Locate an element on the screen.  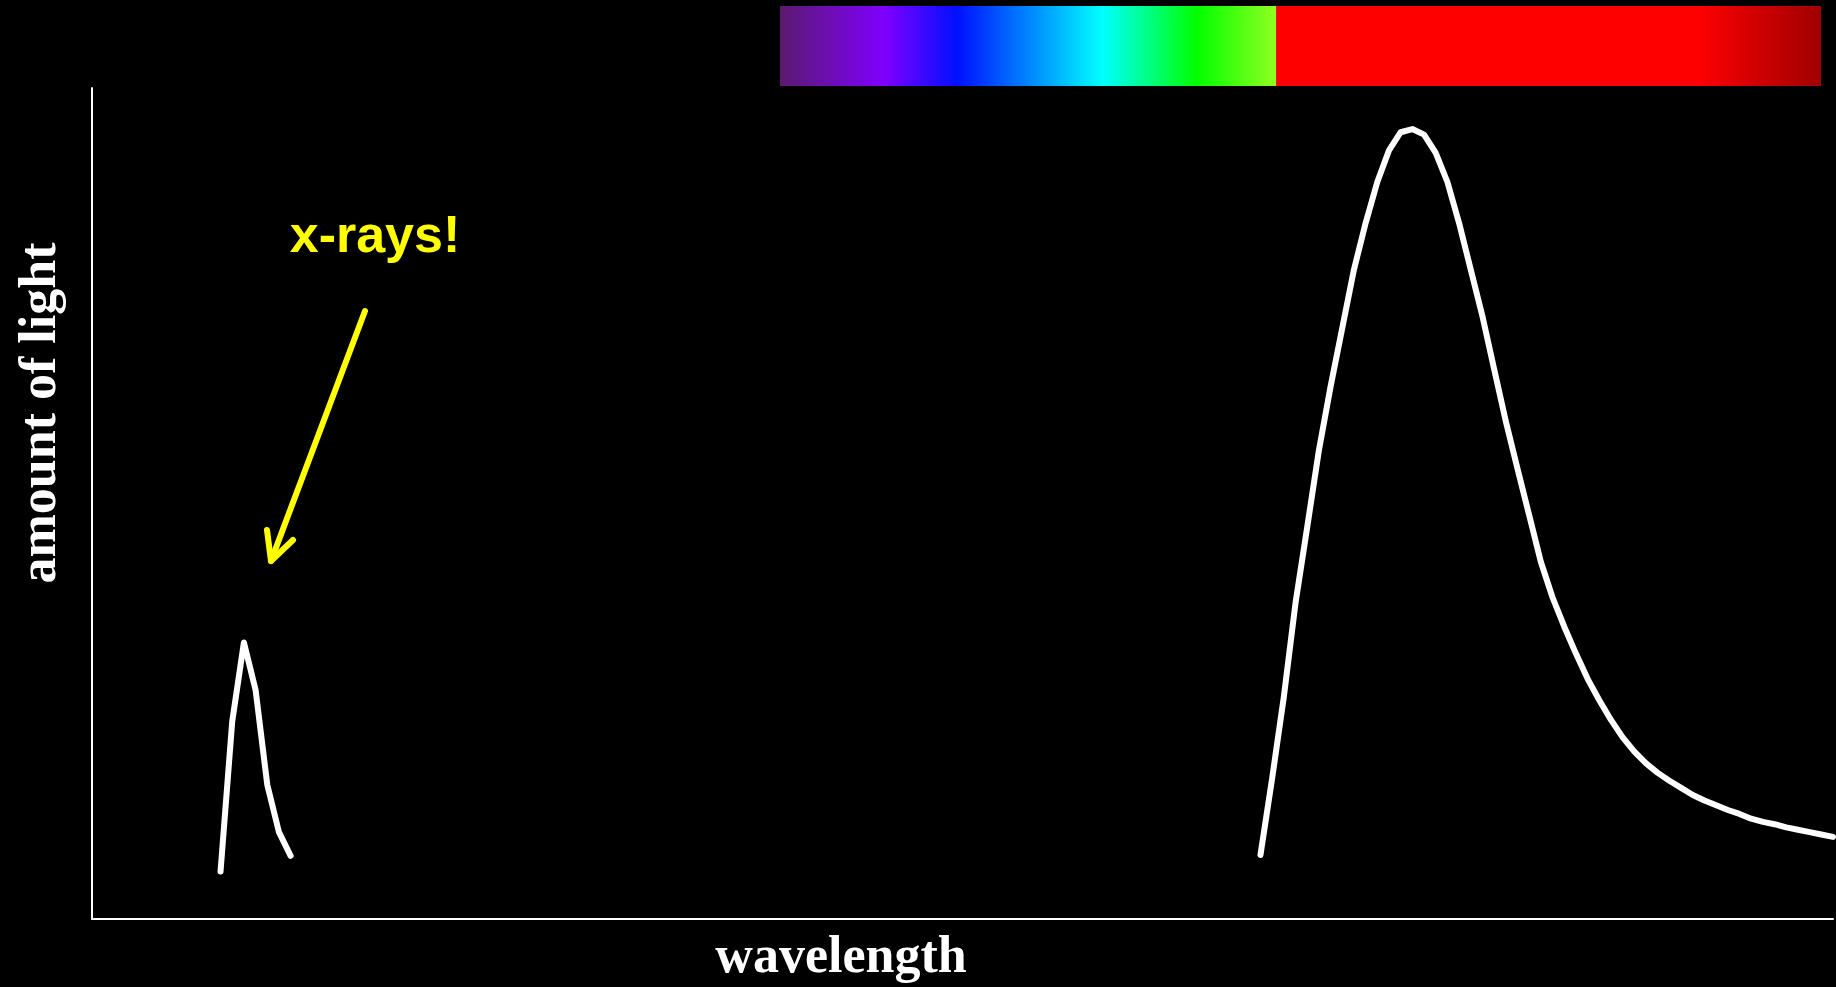
y-axis-title: amount of light is located at coordinates (37, 413).